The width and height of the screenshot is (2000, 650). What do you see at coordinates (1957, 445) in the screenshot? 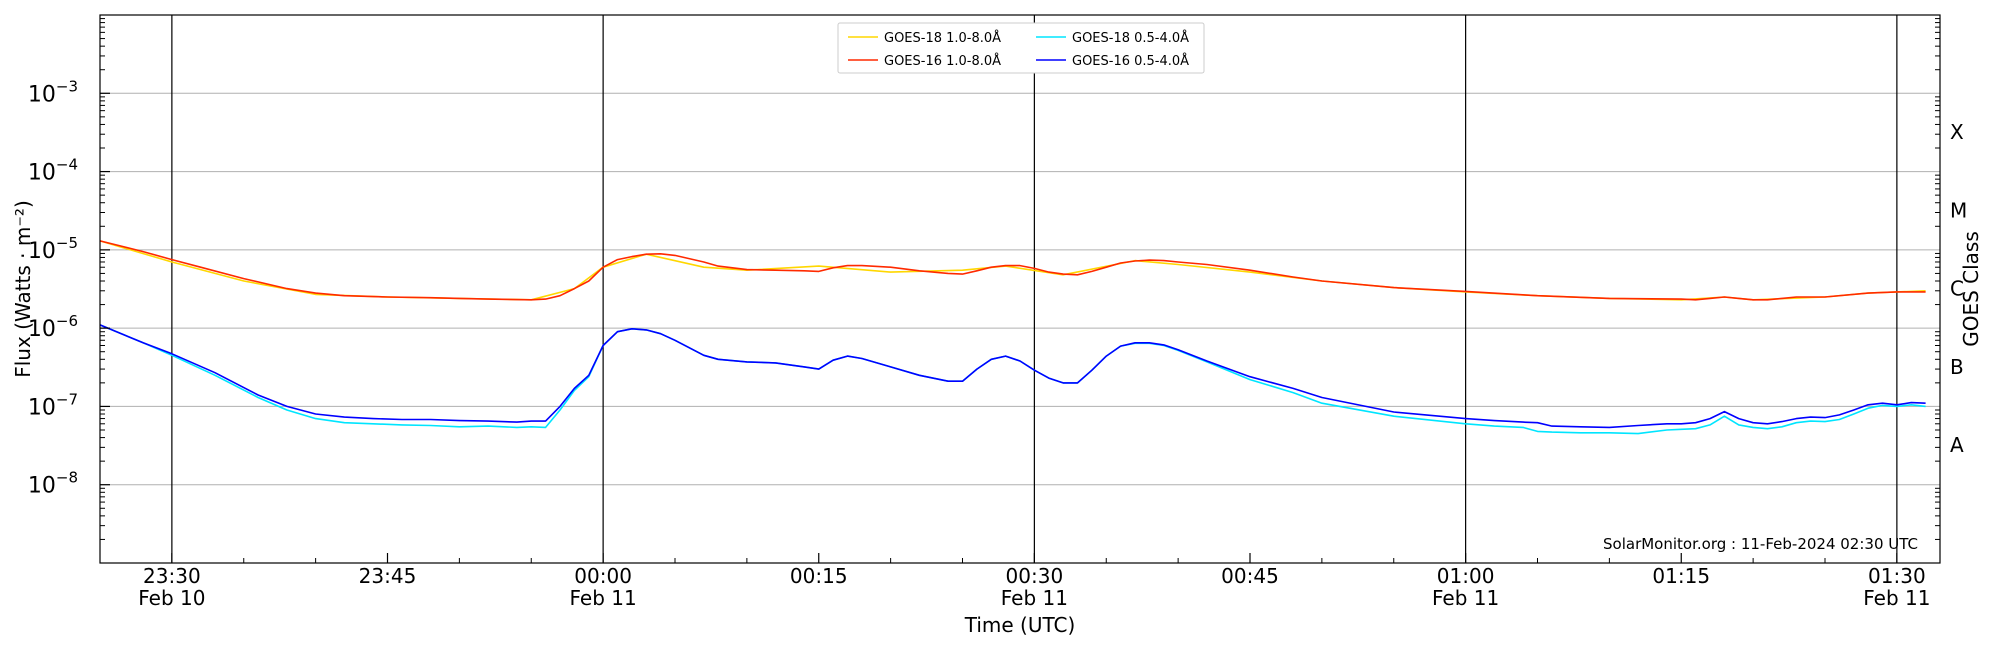
I see `goes-class-label: A` at bounding box center [1957, 445].